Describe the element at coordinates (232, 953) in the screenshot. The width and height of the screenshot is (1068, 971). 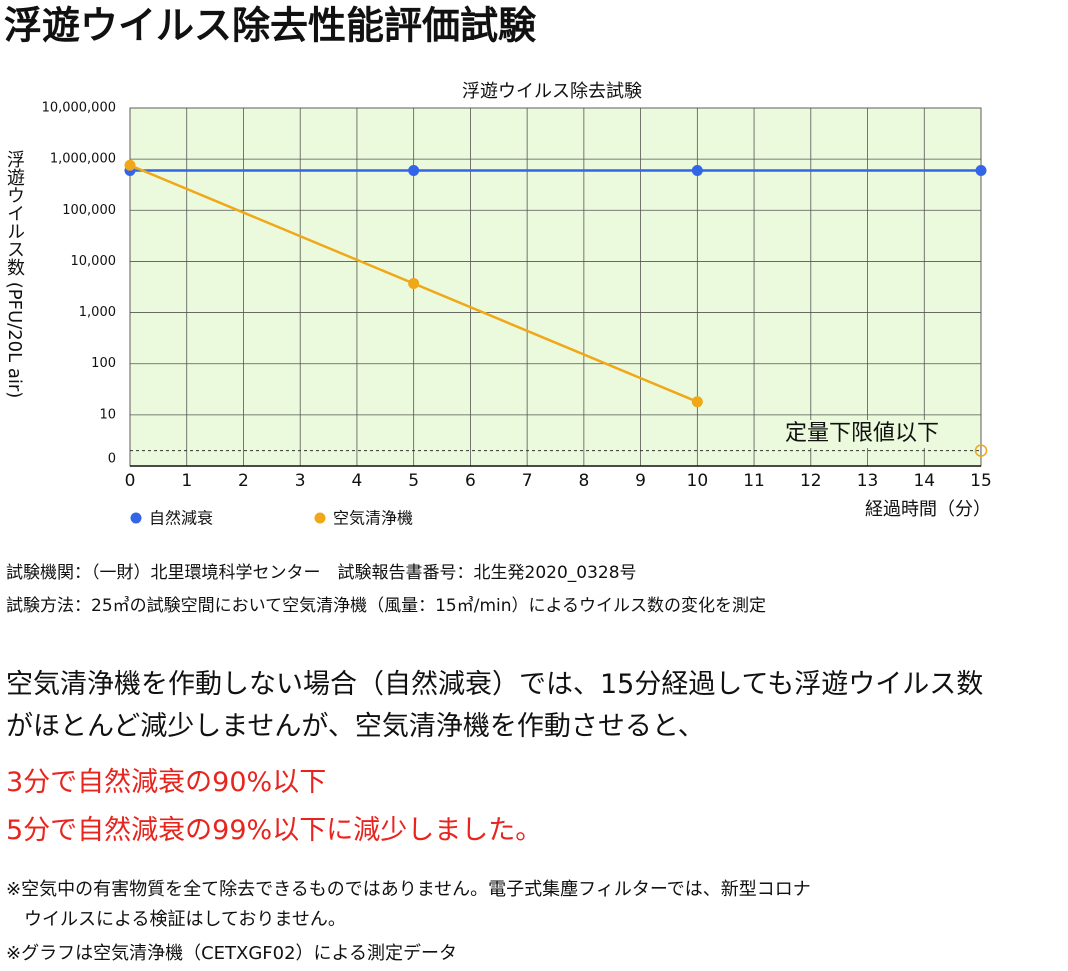
I see `note: ※グラフは空気清浄機（CETXGF02）による測定データ` at that location.